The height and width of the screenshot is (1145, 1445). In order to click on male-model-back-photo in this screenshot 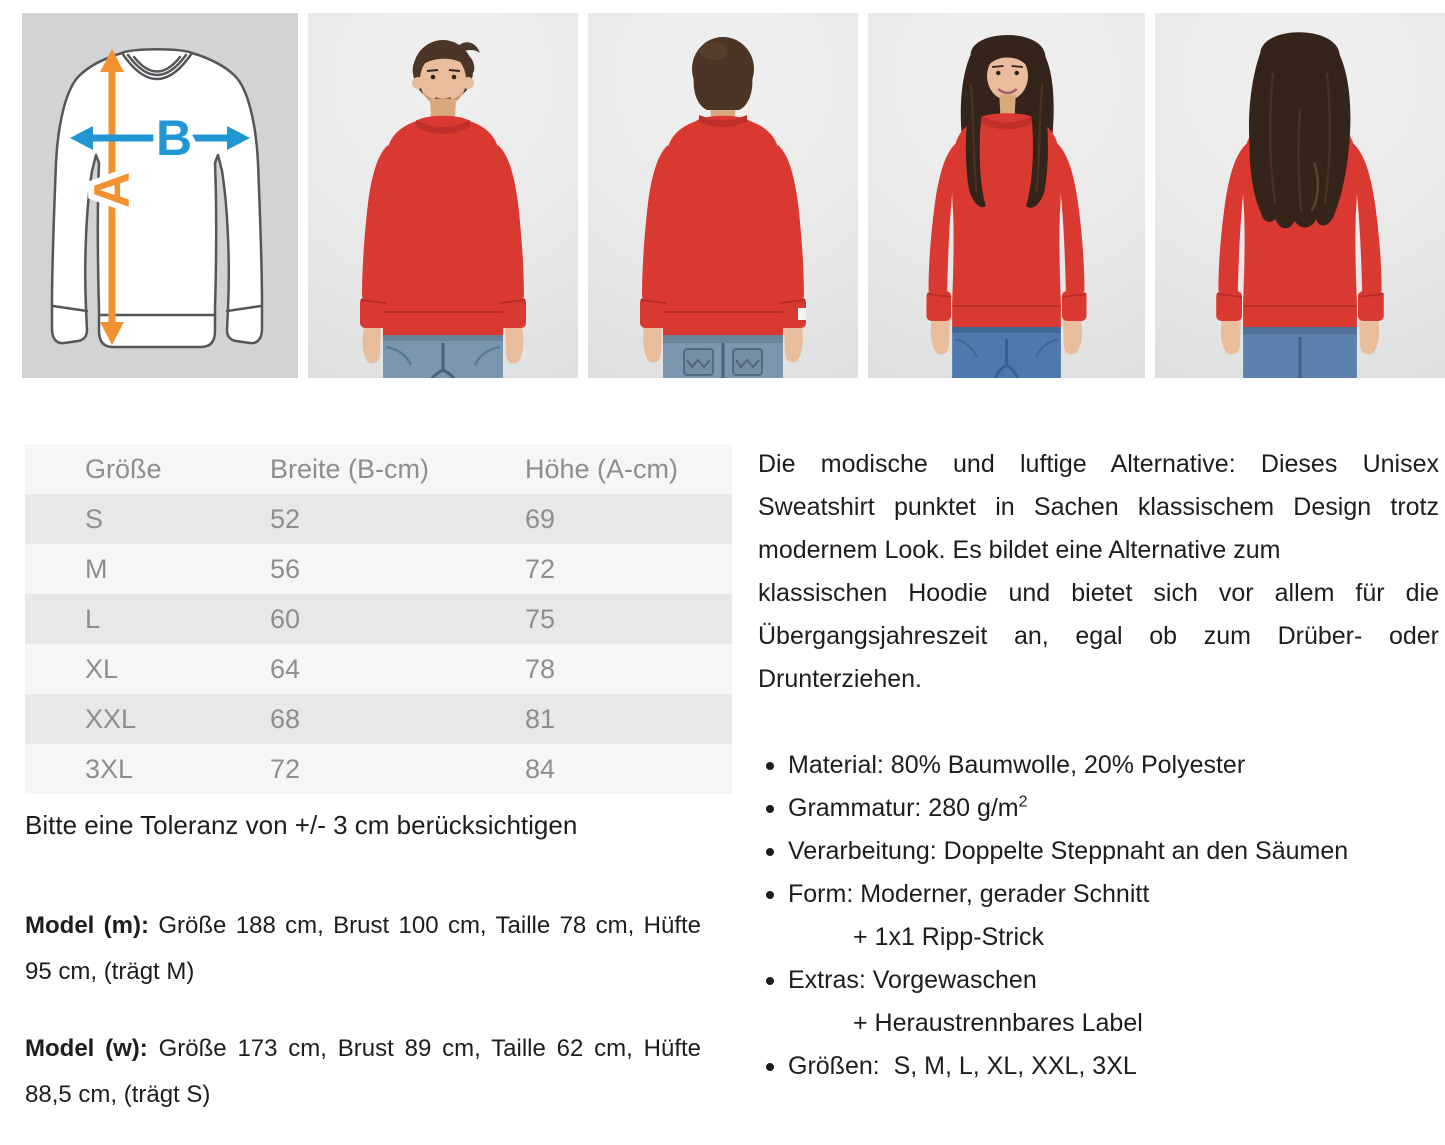, I will do `click(723, 195)`.